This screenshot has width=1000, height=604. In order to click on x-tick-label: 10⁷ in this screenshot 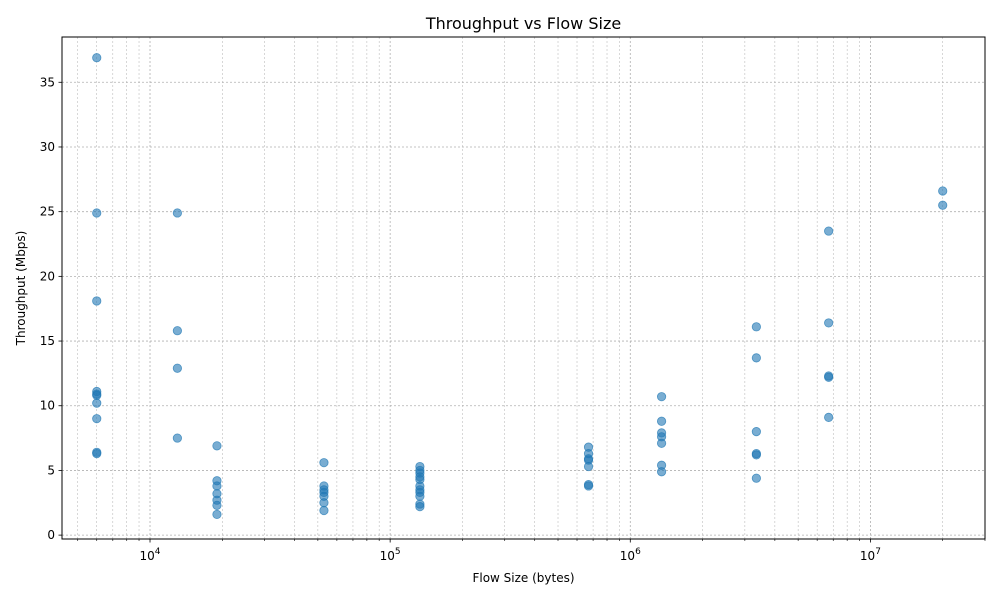, I will do `click(870, 555)`.